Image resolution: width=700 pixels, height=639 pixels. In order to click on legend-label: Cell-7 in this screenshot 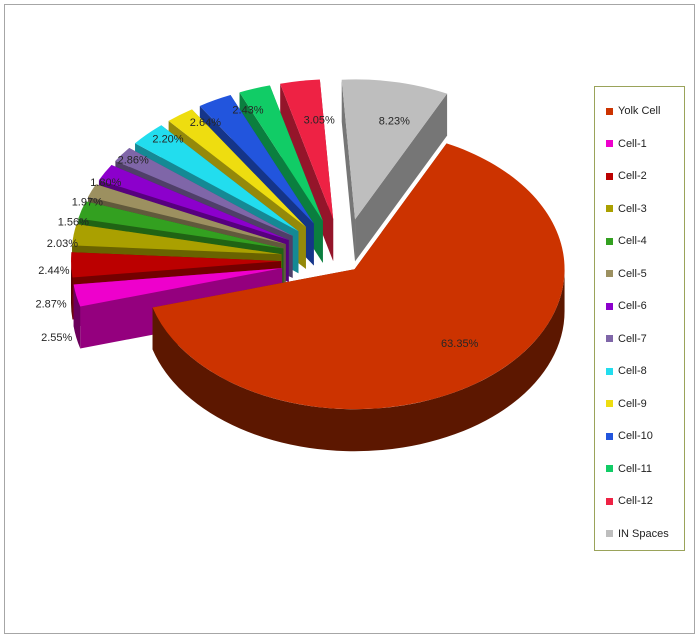, I will do `click(632, 338)`.